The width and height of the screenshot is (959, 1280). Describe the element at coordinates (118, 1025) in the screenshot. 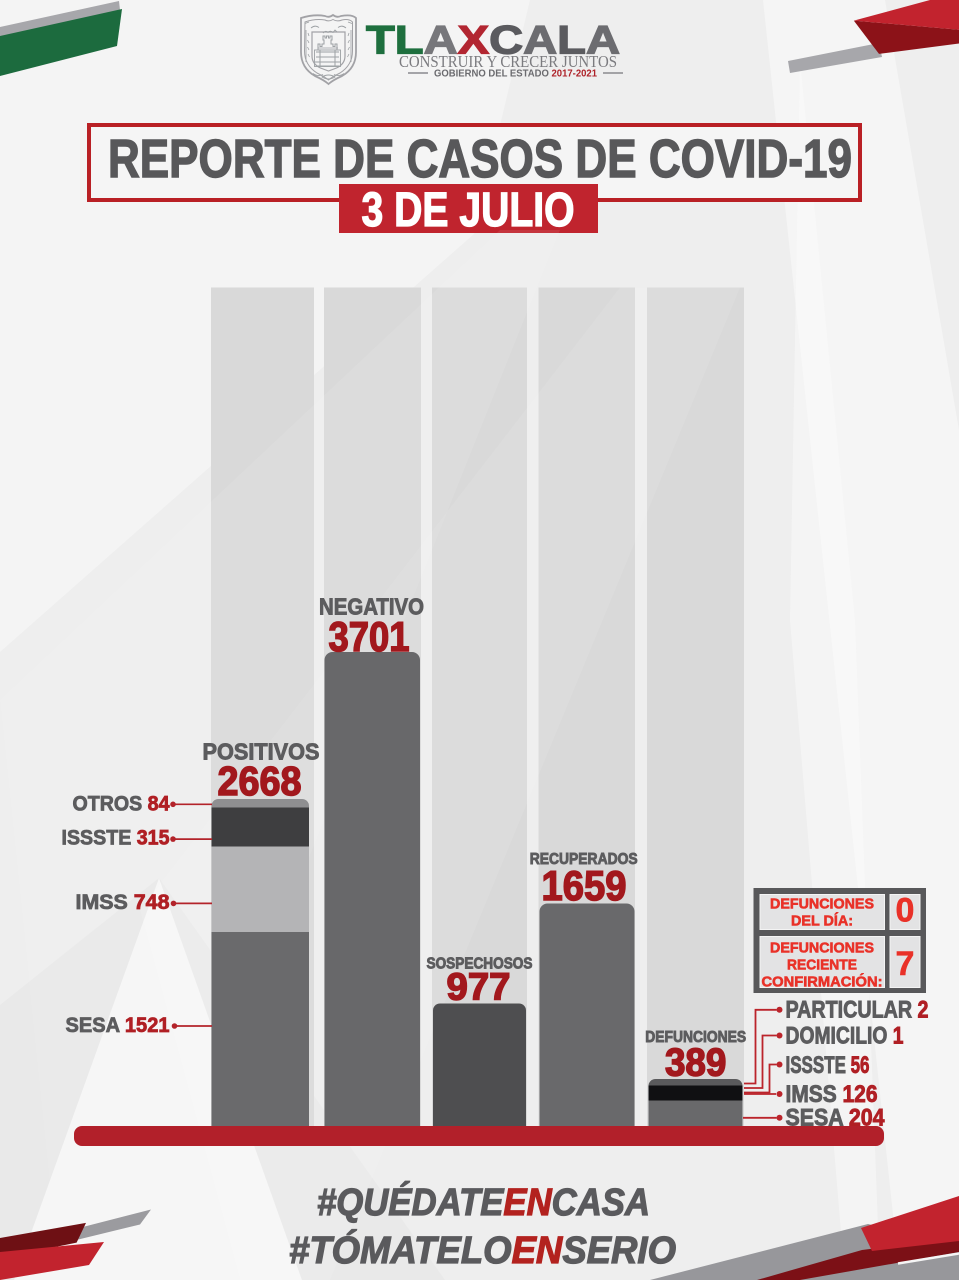

I see `svg-text: SESA 1521` at that location.